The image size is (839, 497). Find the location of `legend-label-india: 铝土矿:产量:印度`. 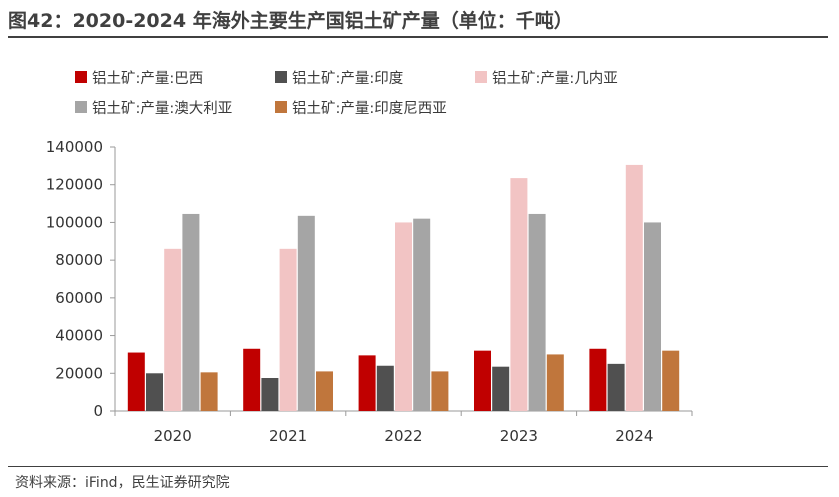

legend-label-india: 铝土矿:产量:印度 is located at coordinates (348, 78).